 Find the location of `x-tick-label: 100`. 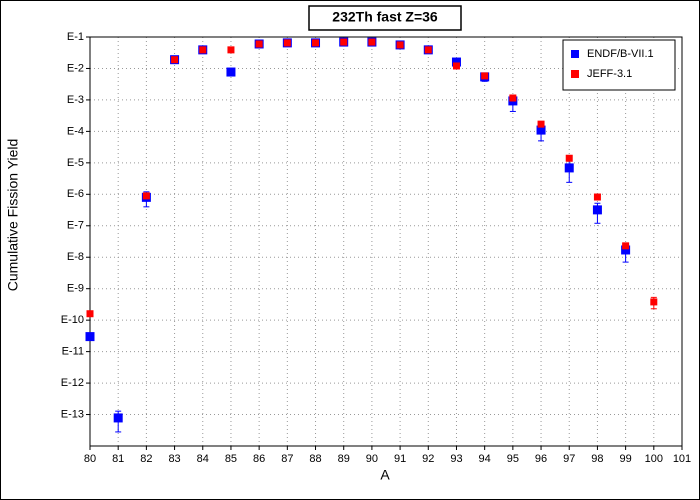

x-tick-label: 100 is located at coordinates (654, 459).